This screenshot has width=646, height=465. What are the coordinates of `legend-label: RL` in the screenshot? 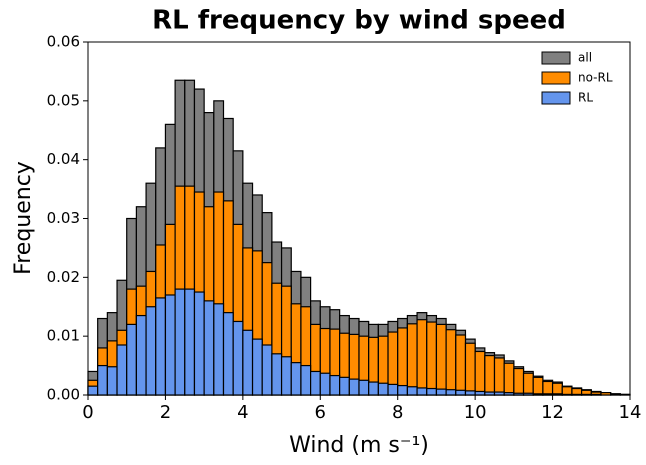 It's located at (585, 98).